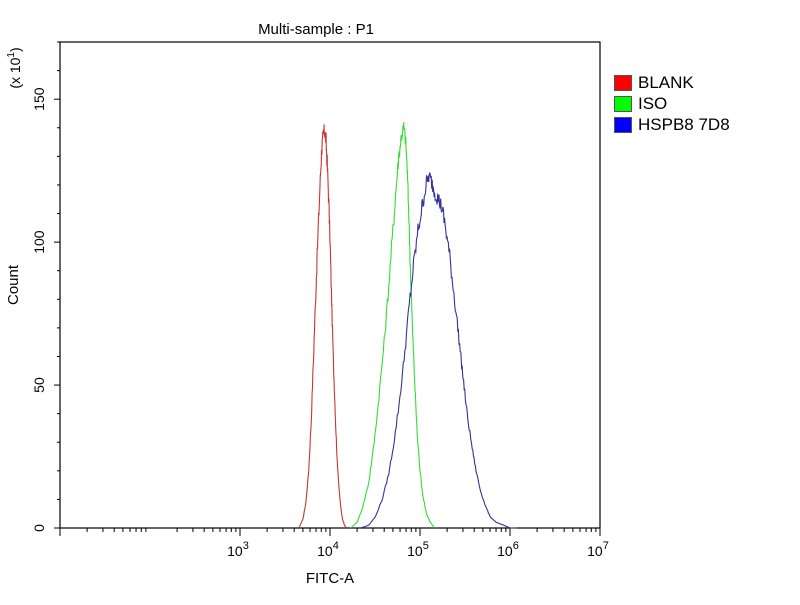  What do you see at coordinates (39, 528) in the screenshot?
I see `y-tick-label: 0` at bounding box center [39, 528].